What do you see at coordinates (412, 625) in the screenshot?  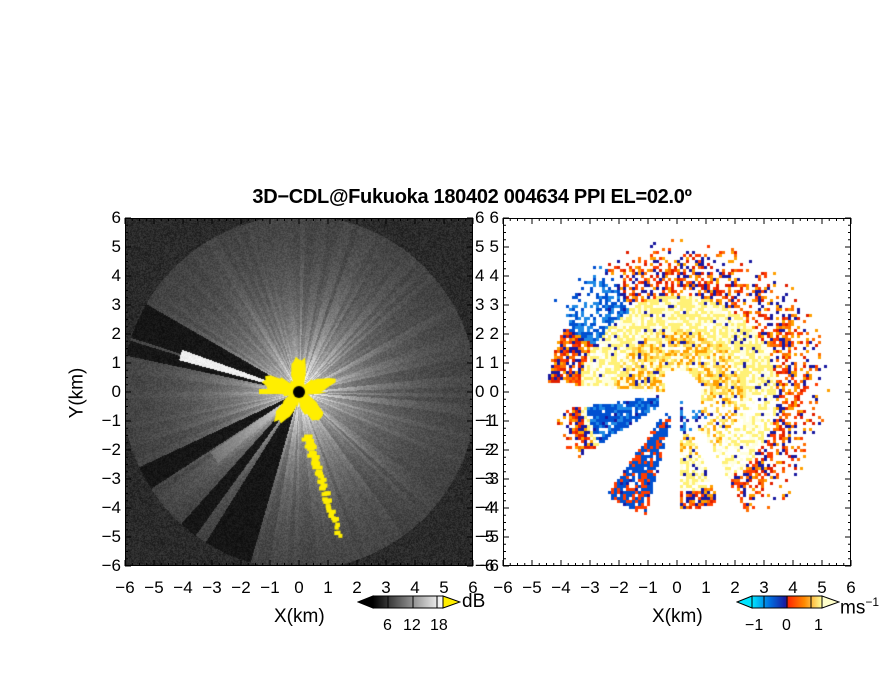 I see `refl-tick-12: 12` at bounding box center [412, 625].